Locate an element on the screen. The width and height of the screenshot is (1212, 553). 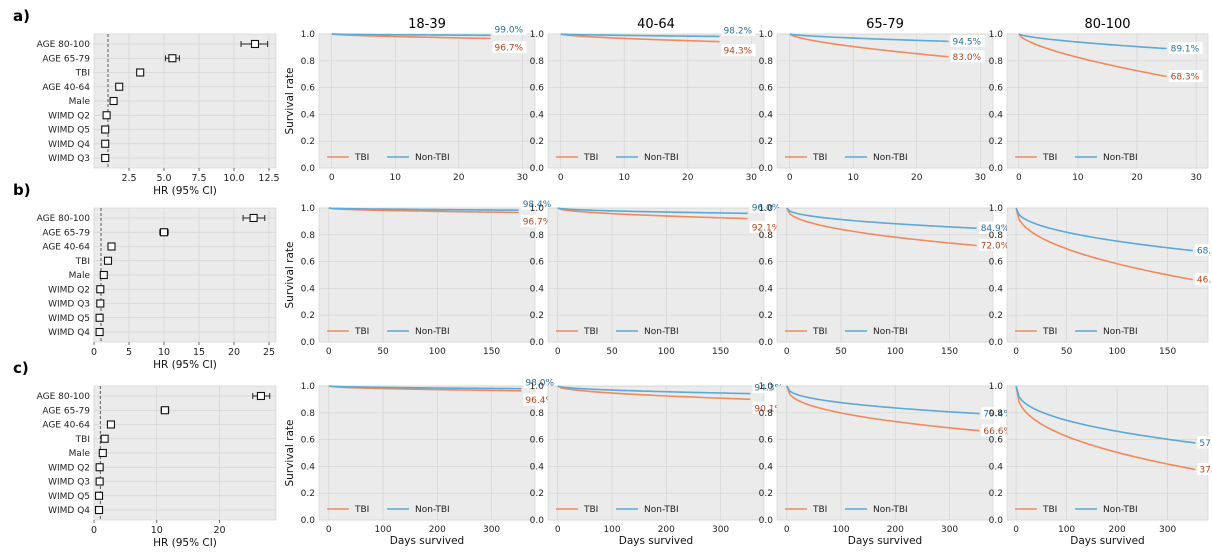
survival-end-label: 99.0% is located at coordinates (509, 30).